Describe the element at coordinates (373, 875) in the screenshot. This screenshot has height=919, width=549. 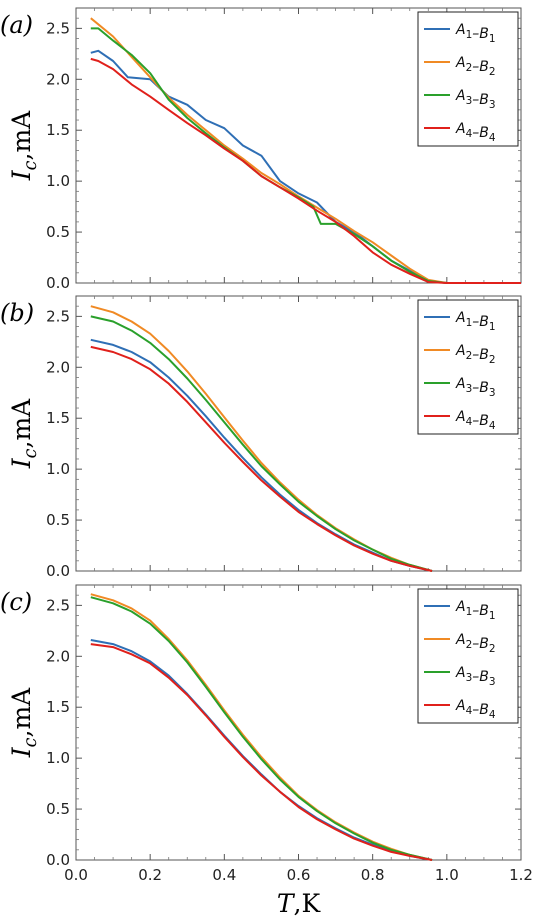
I see `x-tick-label: 0.8` at that location.